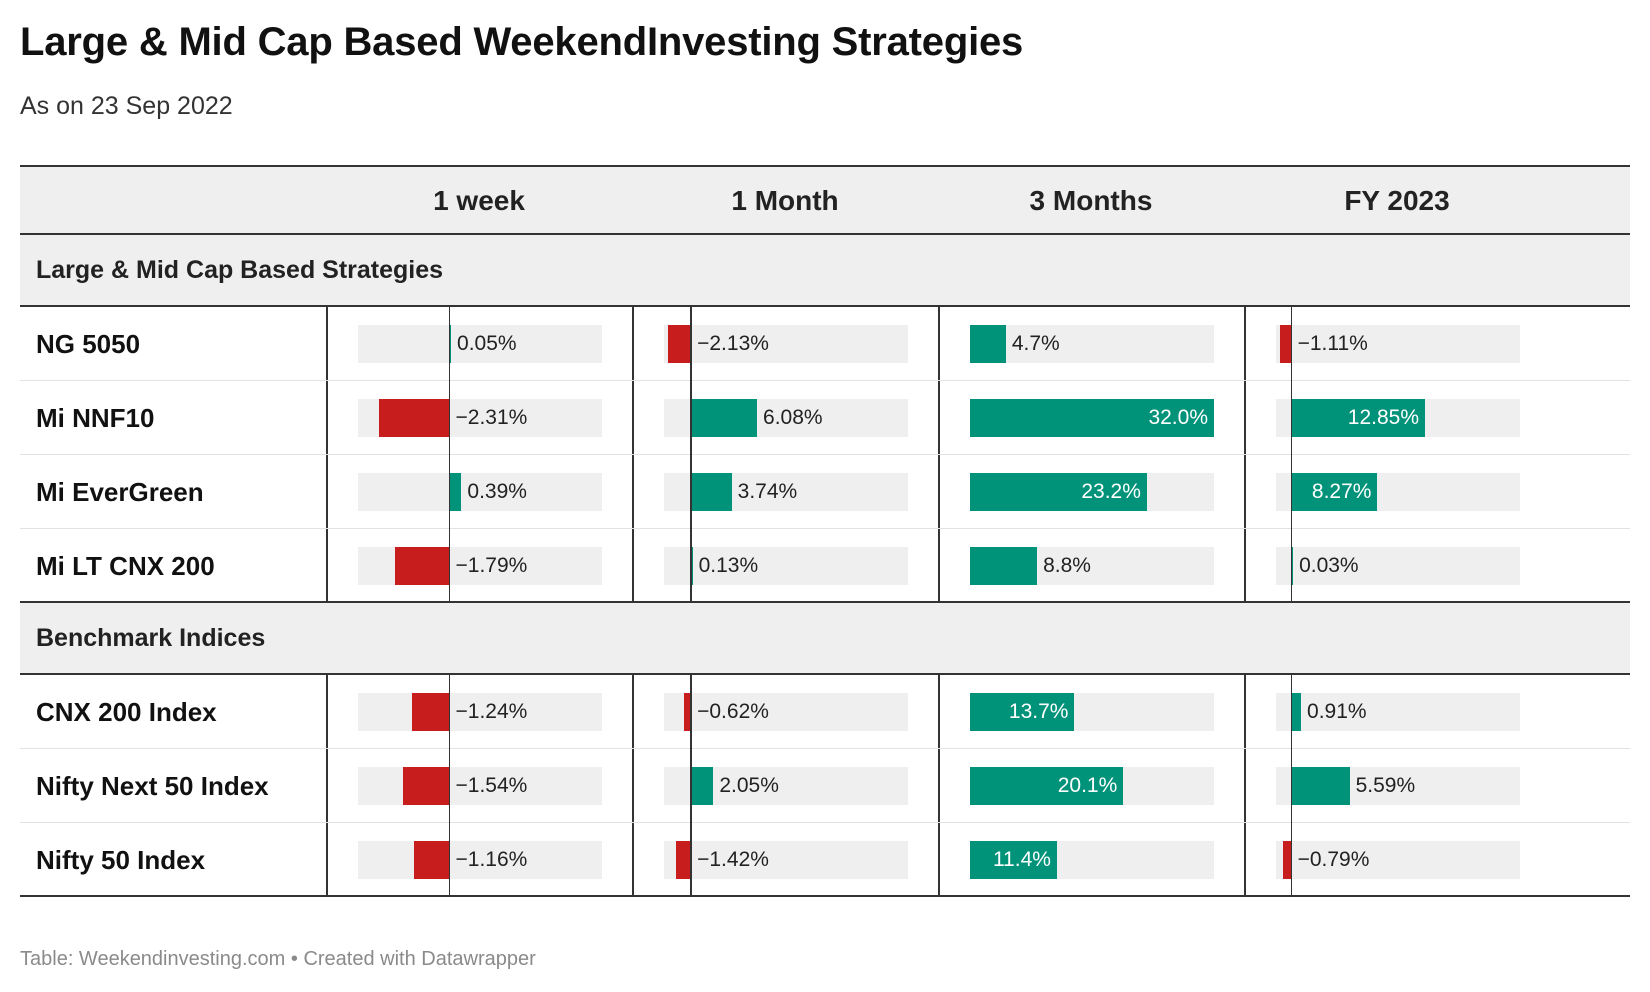  What do you see at coordinates (1329, 565) in the screenshot?
I see `value-label: 0.03%` at bounding box center [1329, 565].